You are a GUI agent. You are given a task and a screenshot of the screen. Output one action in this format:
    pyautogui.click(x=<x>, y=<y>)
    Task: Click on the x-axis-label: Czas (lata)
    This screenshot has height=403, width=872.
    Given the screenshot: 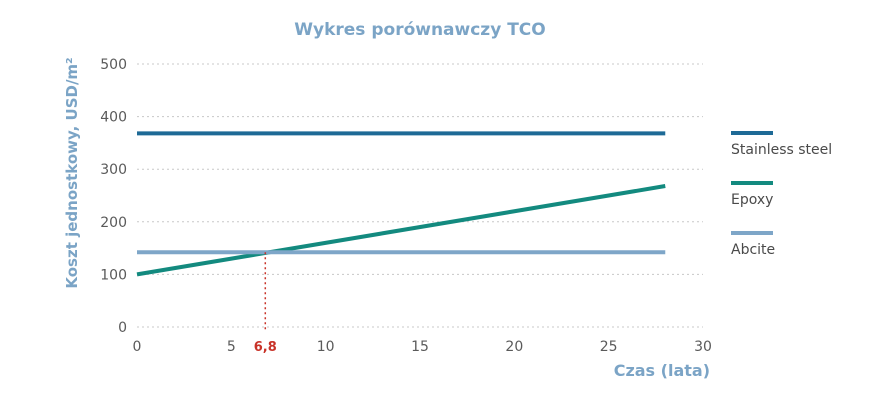 What is the action you would take?
    pyautogui.click(x=662, y=370)
    